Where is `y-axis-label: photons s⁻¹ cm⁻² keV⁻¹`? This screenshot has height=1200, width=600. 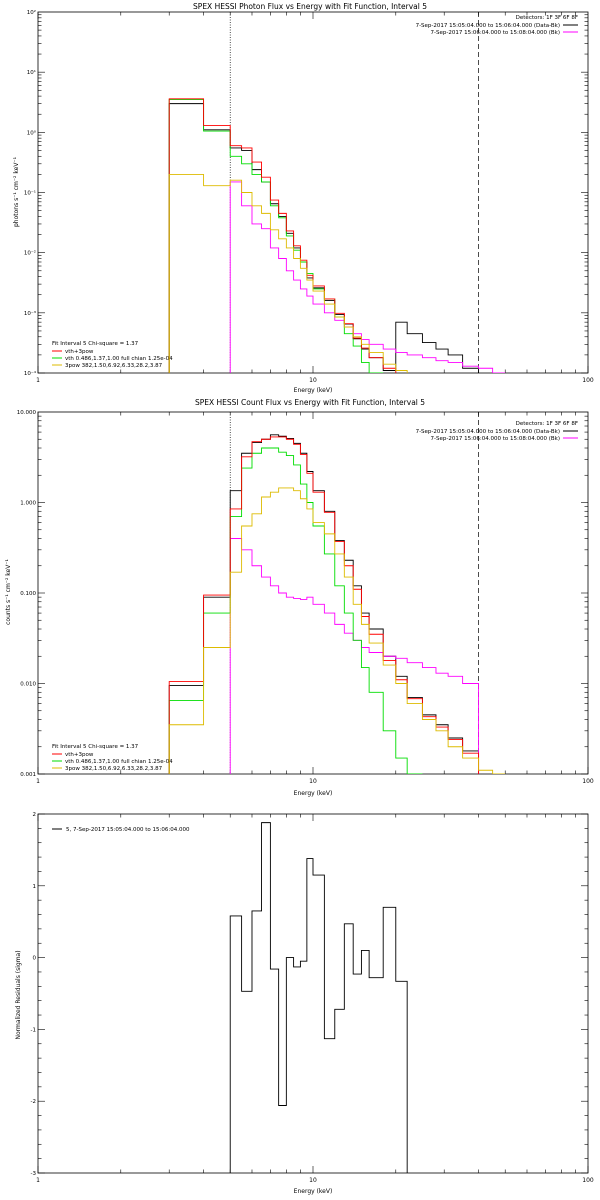
y-axis-label: photons s⁻¹ cm⁻² keV⁻¹ is located at coordinates (16, 191).